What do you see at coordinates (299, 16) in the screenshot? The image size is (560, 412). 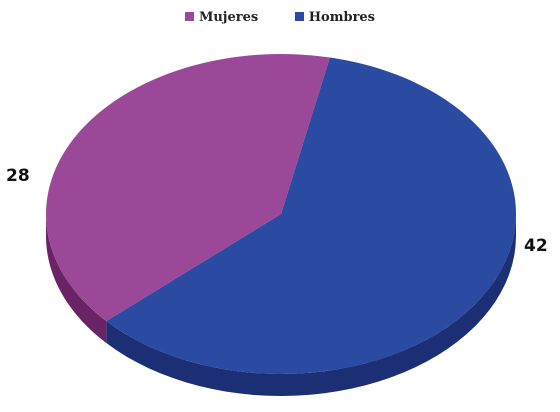 I see `legend-swatch-hombres` at bounding box center [299, 16].